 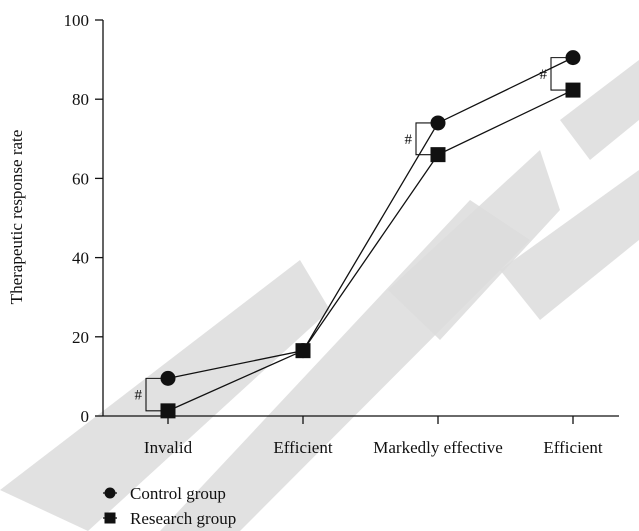 I want to click on x-tick-label: Markedly effective, so click(x=437, y=447).